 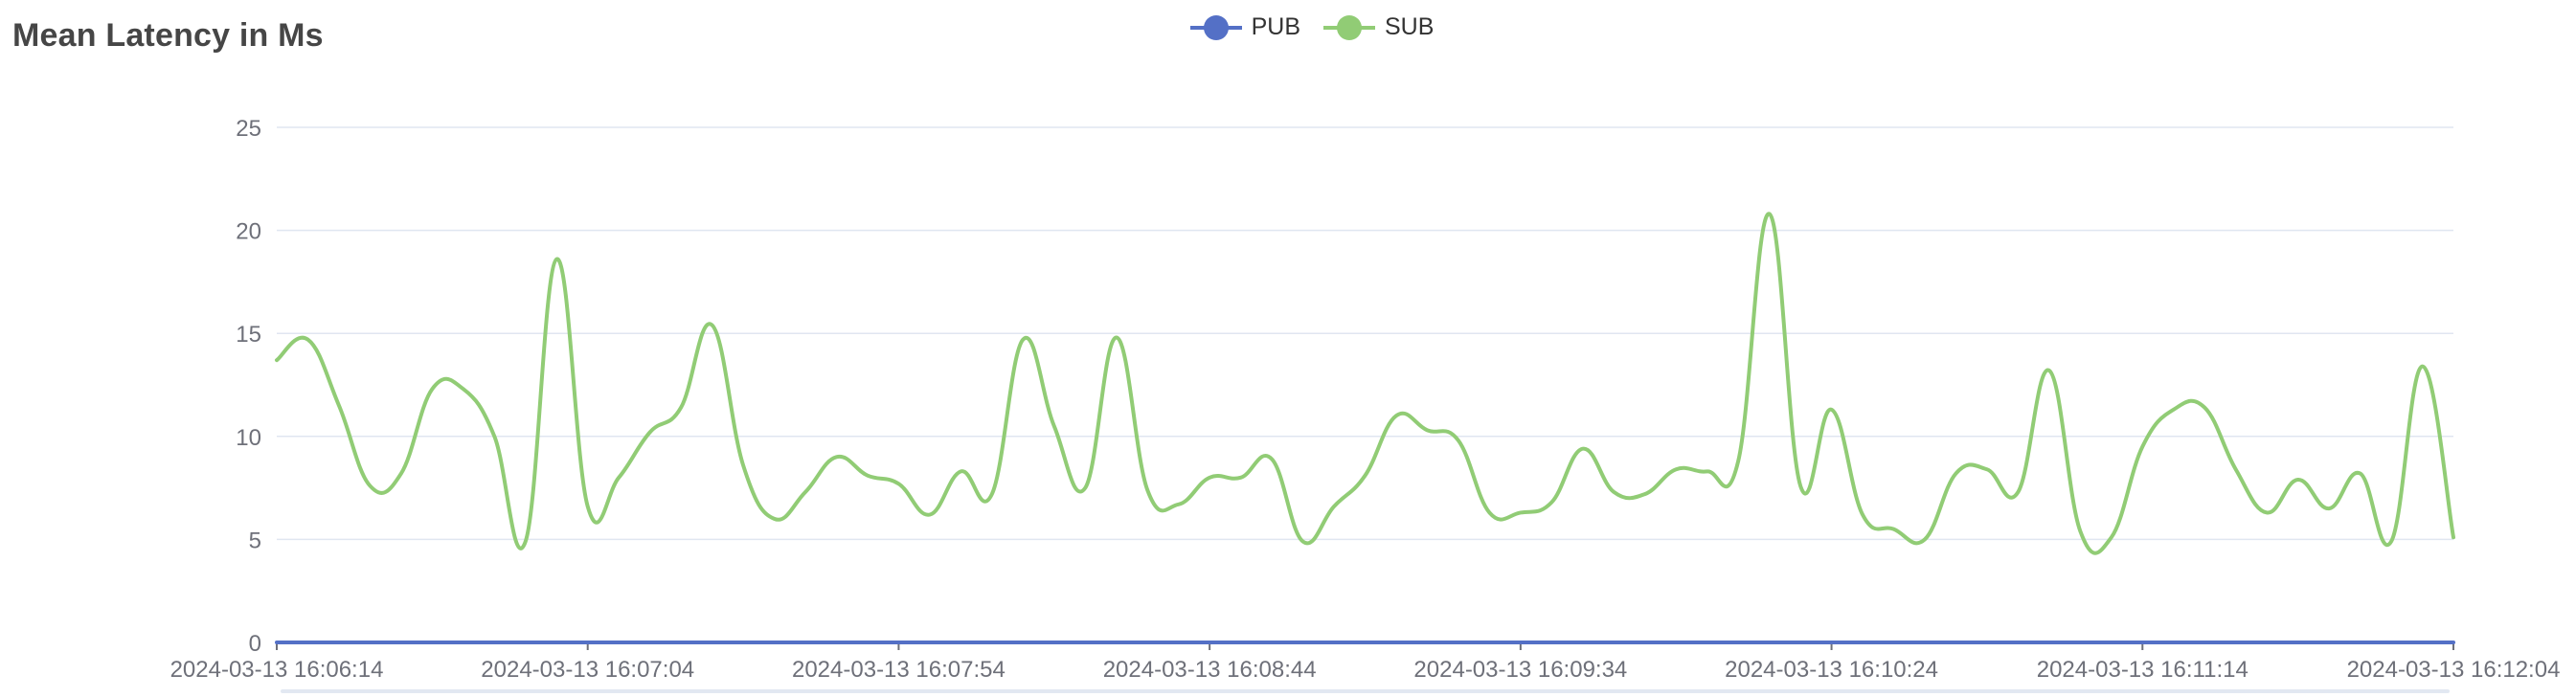 What do you see at coordinates (1410, 26) in the screenshot?
I see `legend-label-sub: SUB` at bounding box center [1410, 26].